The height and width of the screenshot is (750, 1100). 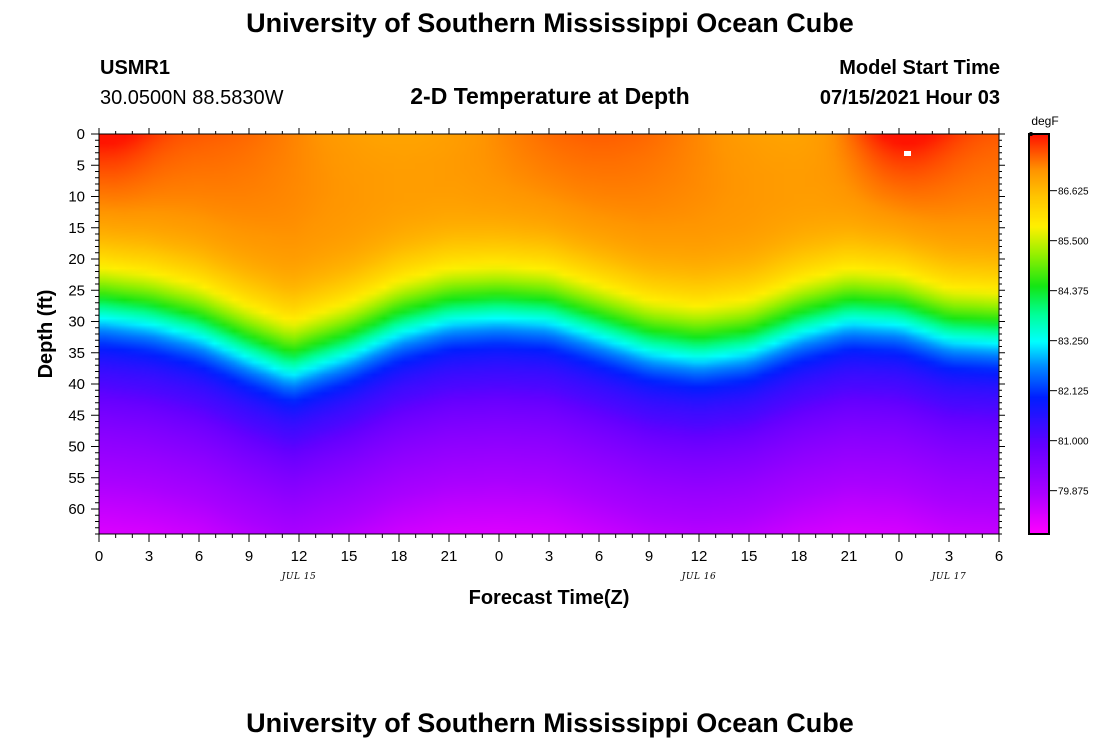 I want to click on surface-marker, so click(x=907, y=153).